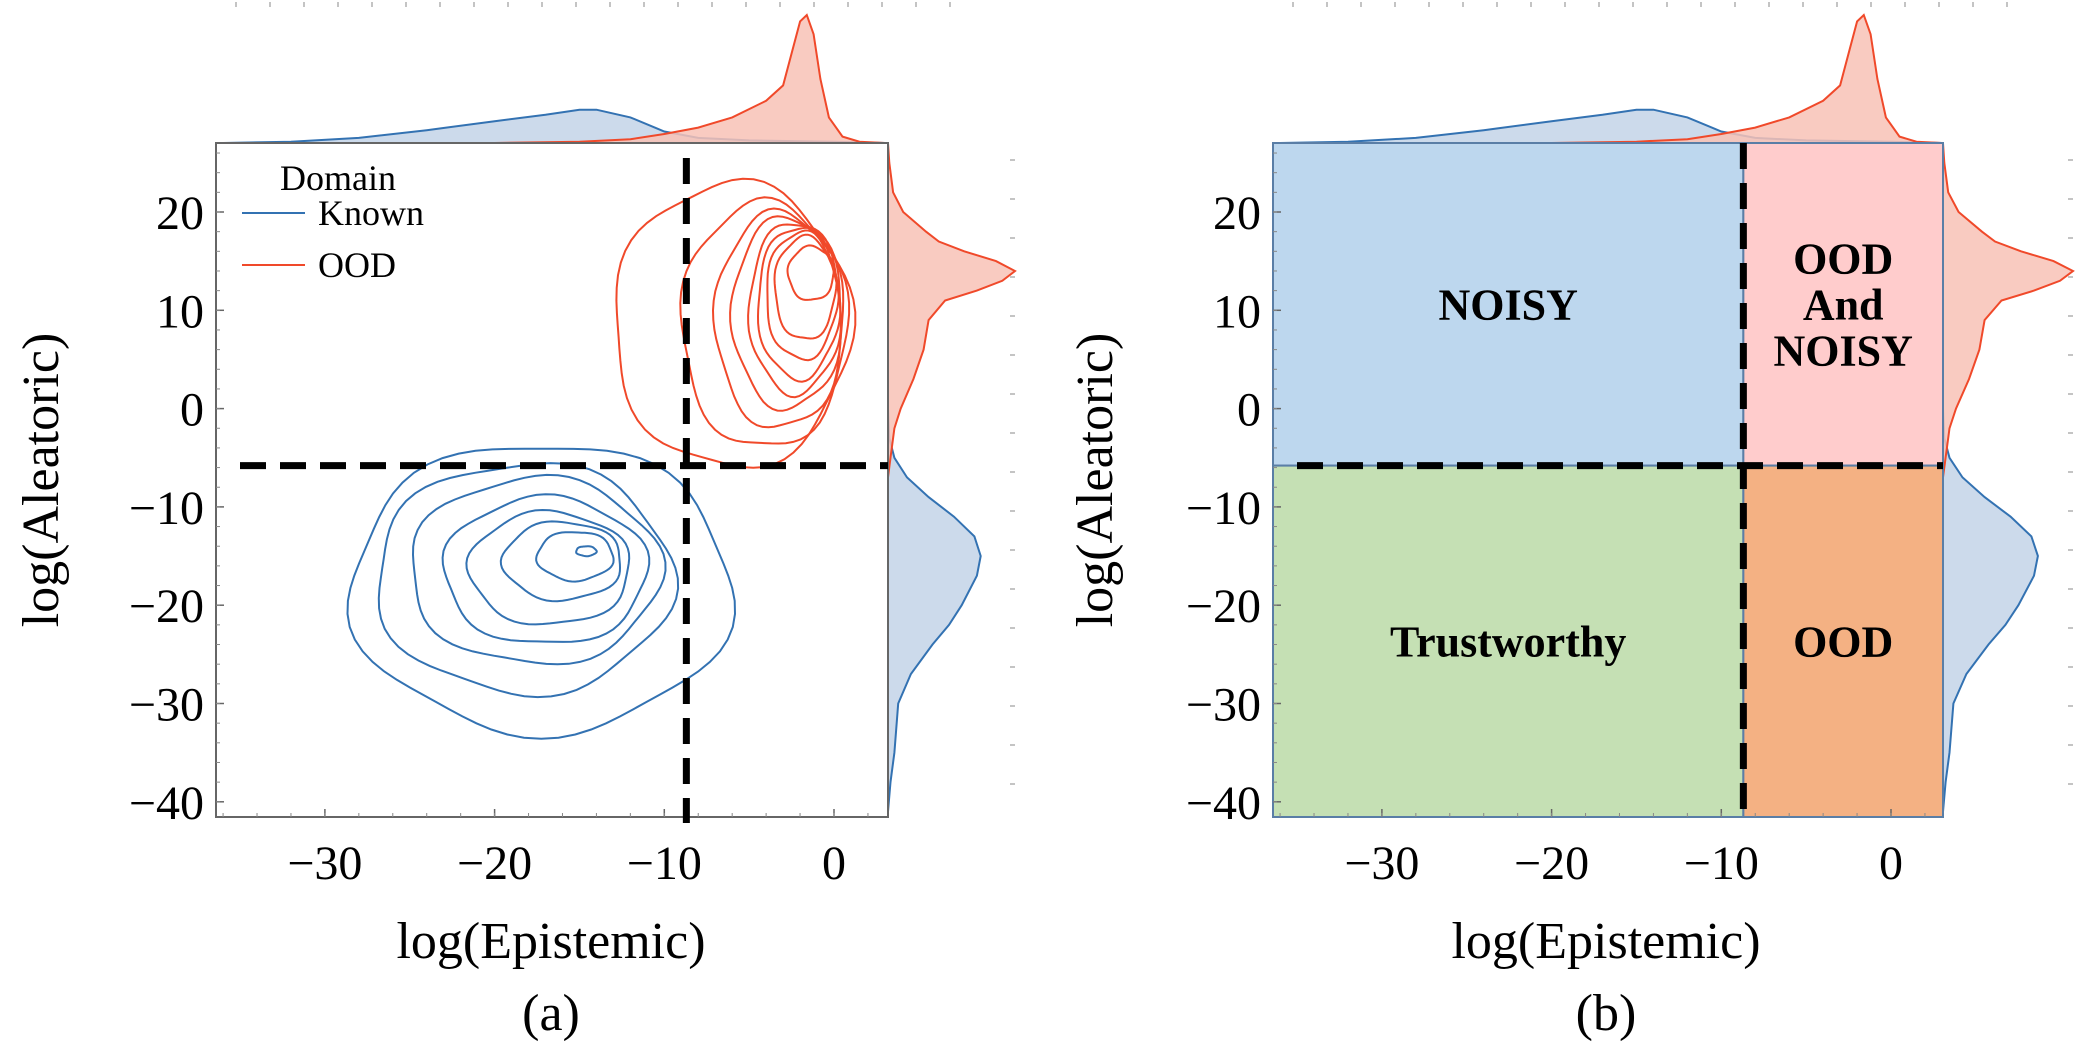 This screenshot has width=2079, height=1051. What do you see at coordinates (1842, 350) in the screenshot?
I see `region-label-ood-and-noisy: NOISY` at bounding box center [1842, 350].